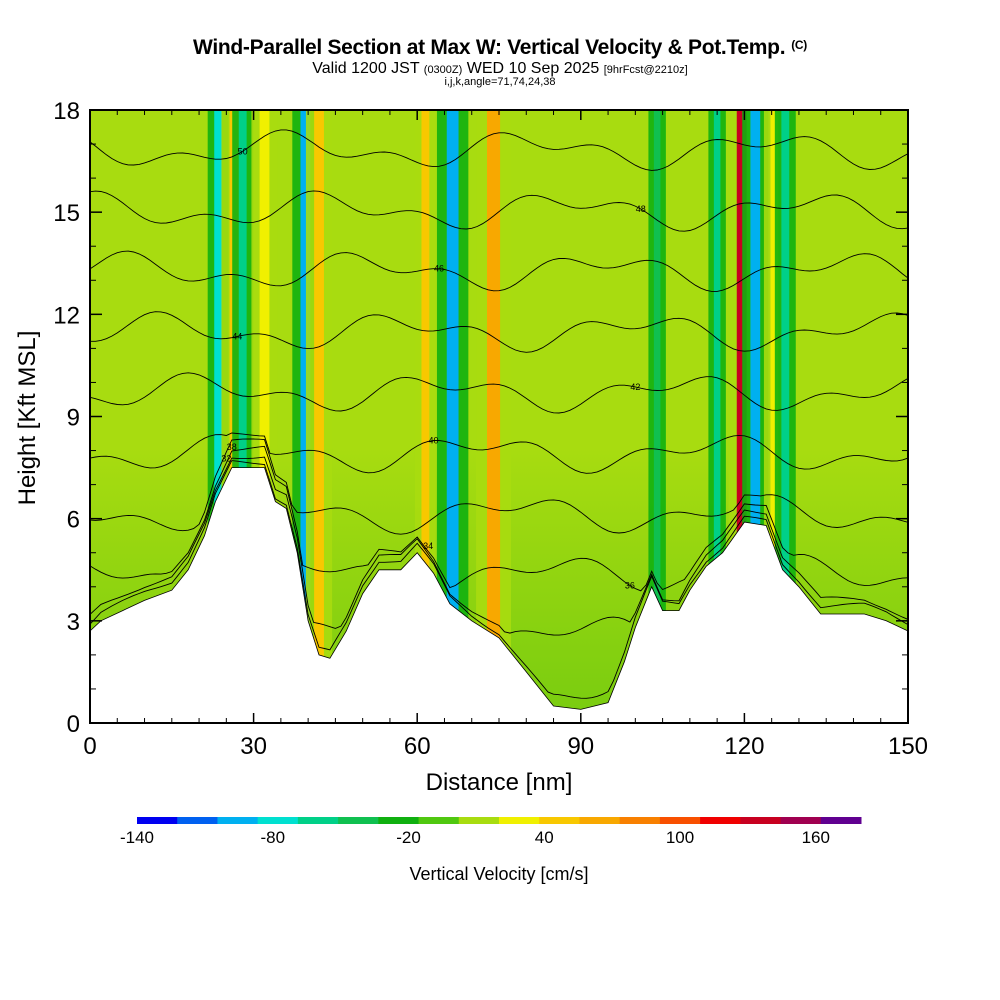 The height and width of the screenshot is (1000, 1000). Describe the element at coordinates (253, 746) in the screenshot. I see `x-tick-label: 30` at that location.